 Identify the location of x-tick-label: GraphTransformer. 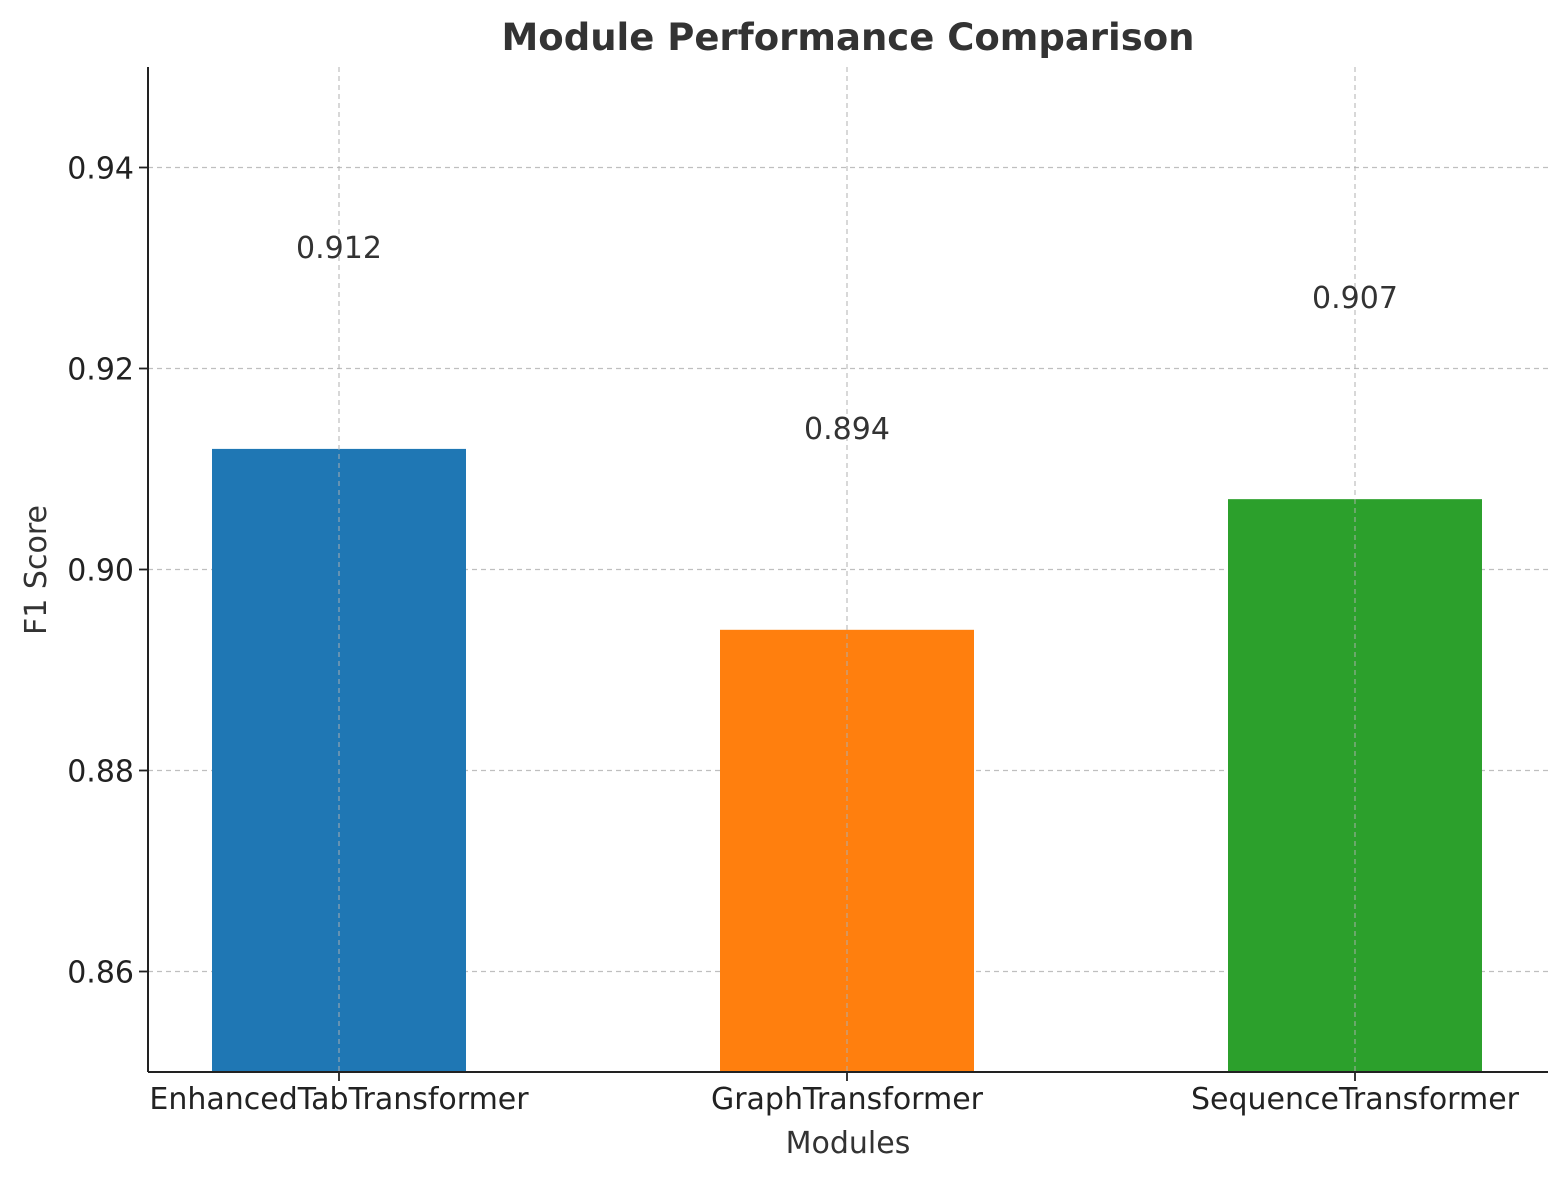
(847, 1099).